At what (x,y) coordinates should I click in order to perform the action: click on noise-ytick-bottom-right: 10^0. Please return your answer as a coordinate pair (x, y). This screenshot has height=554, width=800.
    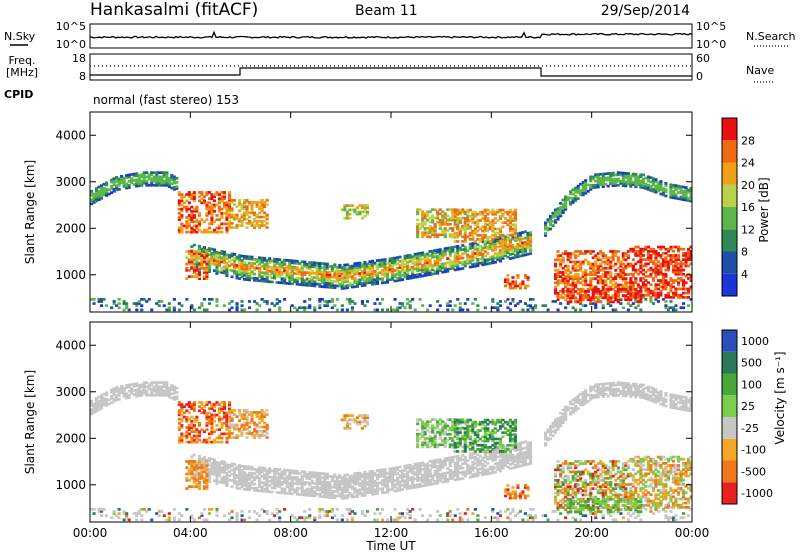
    Looking at the image, I should click on (711, 44).